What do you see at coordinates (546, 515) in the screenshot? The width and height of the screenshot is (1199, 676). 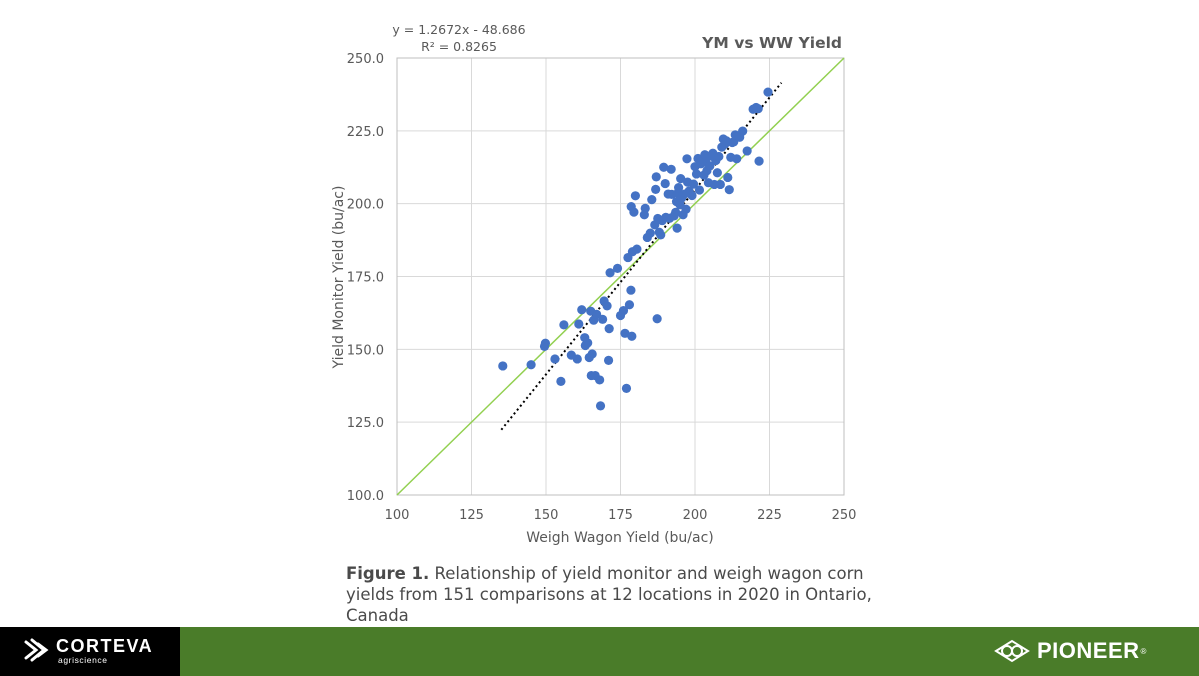 I see `x-tick-label: 150` at bounding box center [546, 515].